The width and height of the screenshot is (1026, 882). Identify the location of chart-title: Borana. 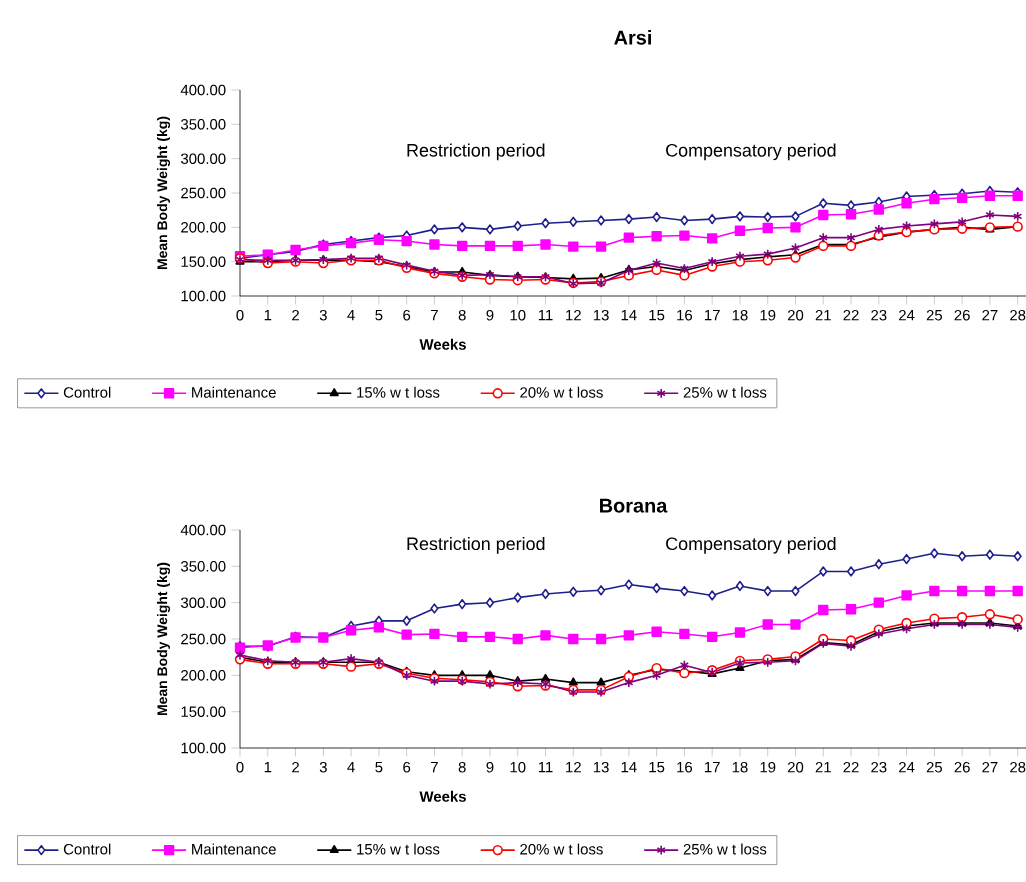
(634, 505).